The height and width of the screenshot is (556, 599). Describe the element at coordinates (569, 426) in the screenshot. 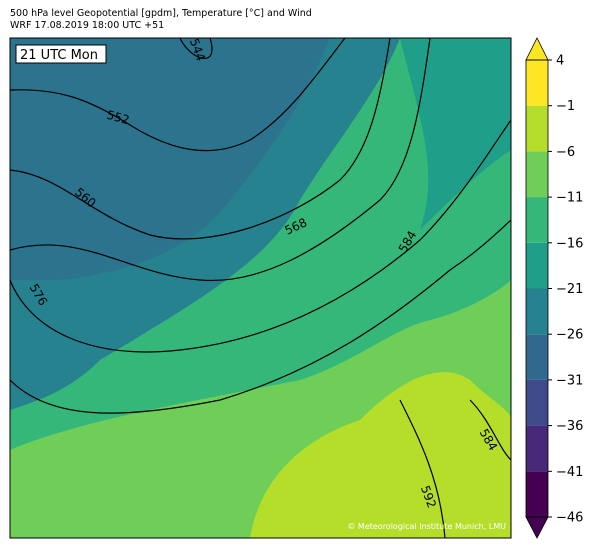

I see `colorbar-tick-label: −36` at that location.